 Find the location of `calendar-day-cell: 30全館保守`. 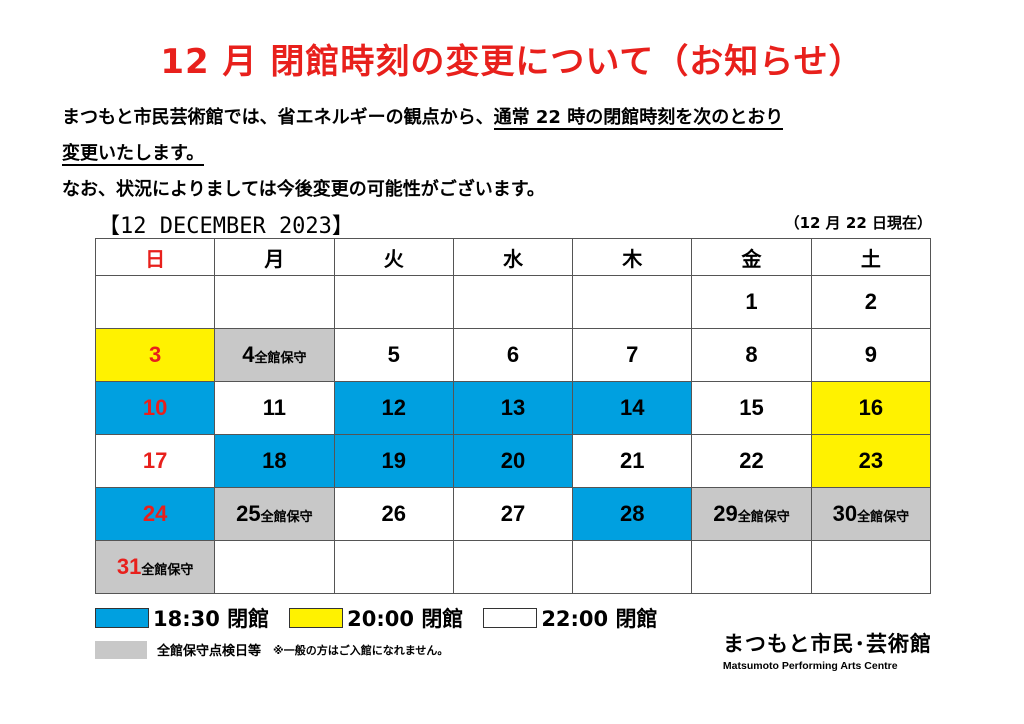

calendar-day-cell: 30全館保守 is located at coordinates (871, 514).